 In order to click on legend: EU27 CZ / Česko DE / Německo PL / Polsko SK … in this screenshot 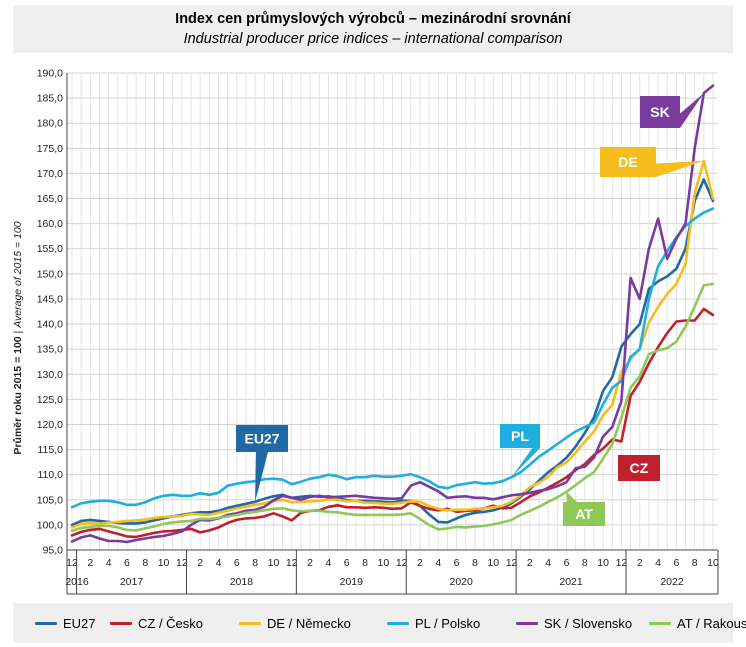, I will do `click(379, 623)`.